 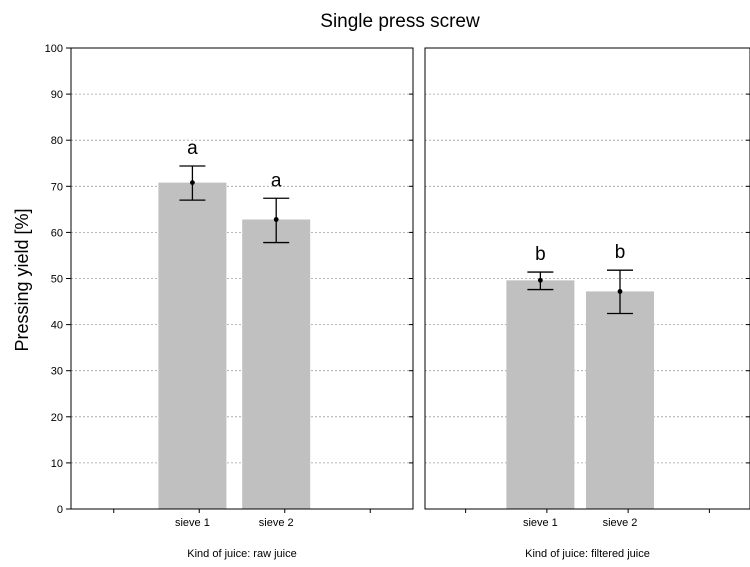 What do you see at coordinates (57, 233) in the screenshot?
I see `y-tick-label: 60` at bounding box center [57, 233].